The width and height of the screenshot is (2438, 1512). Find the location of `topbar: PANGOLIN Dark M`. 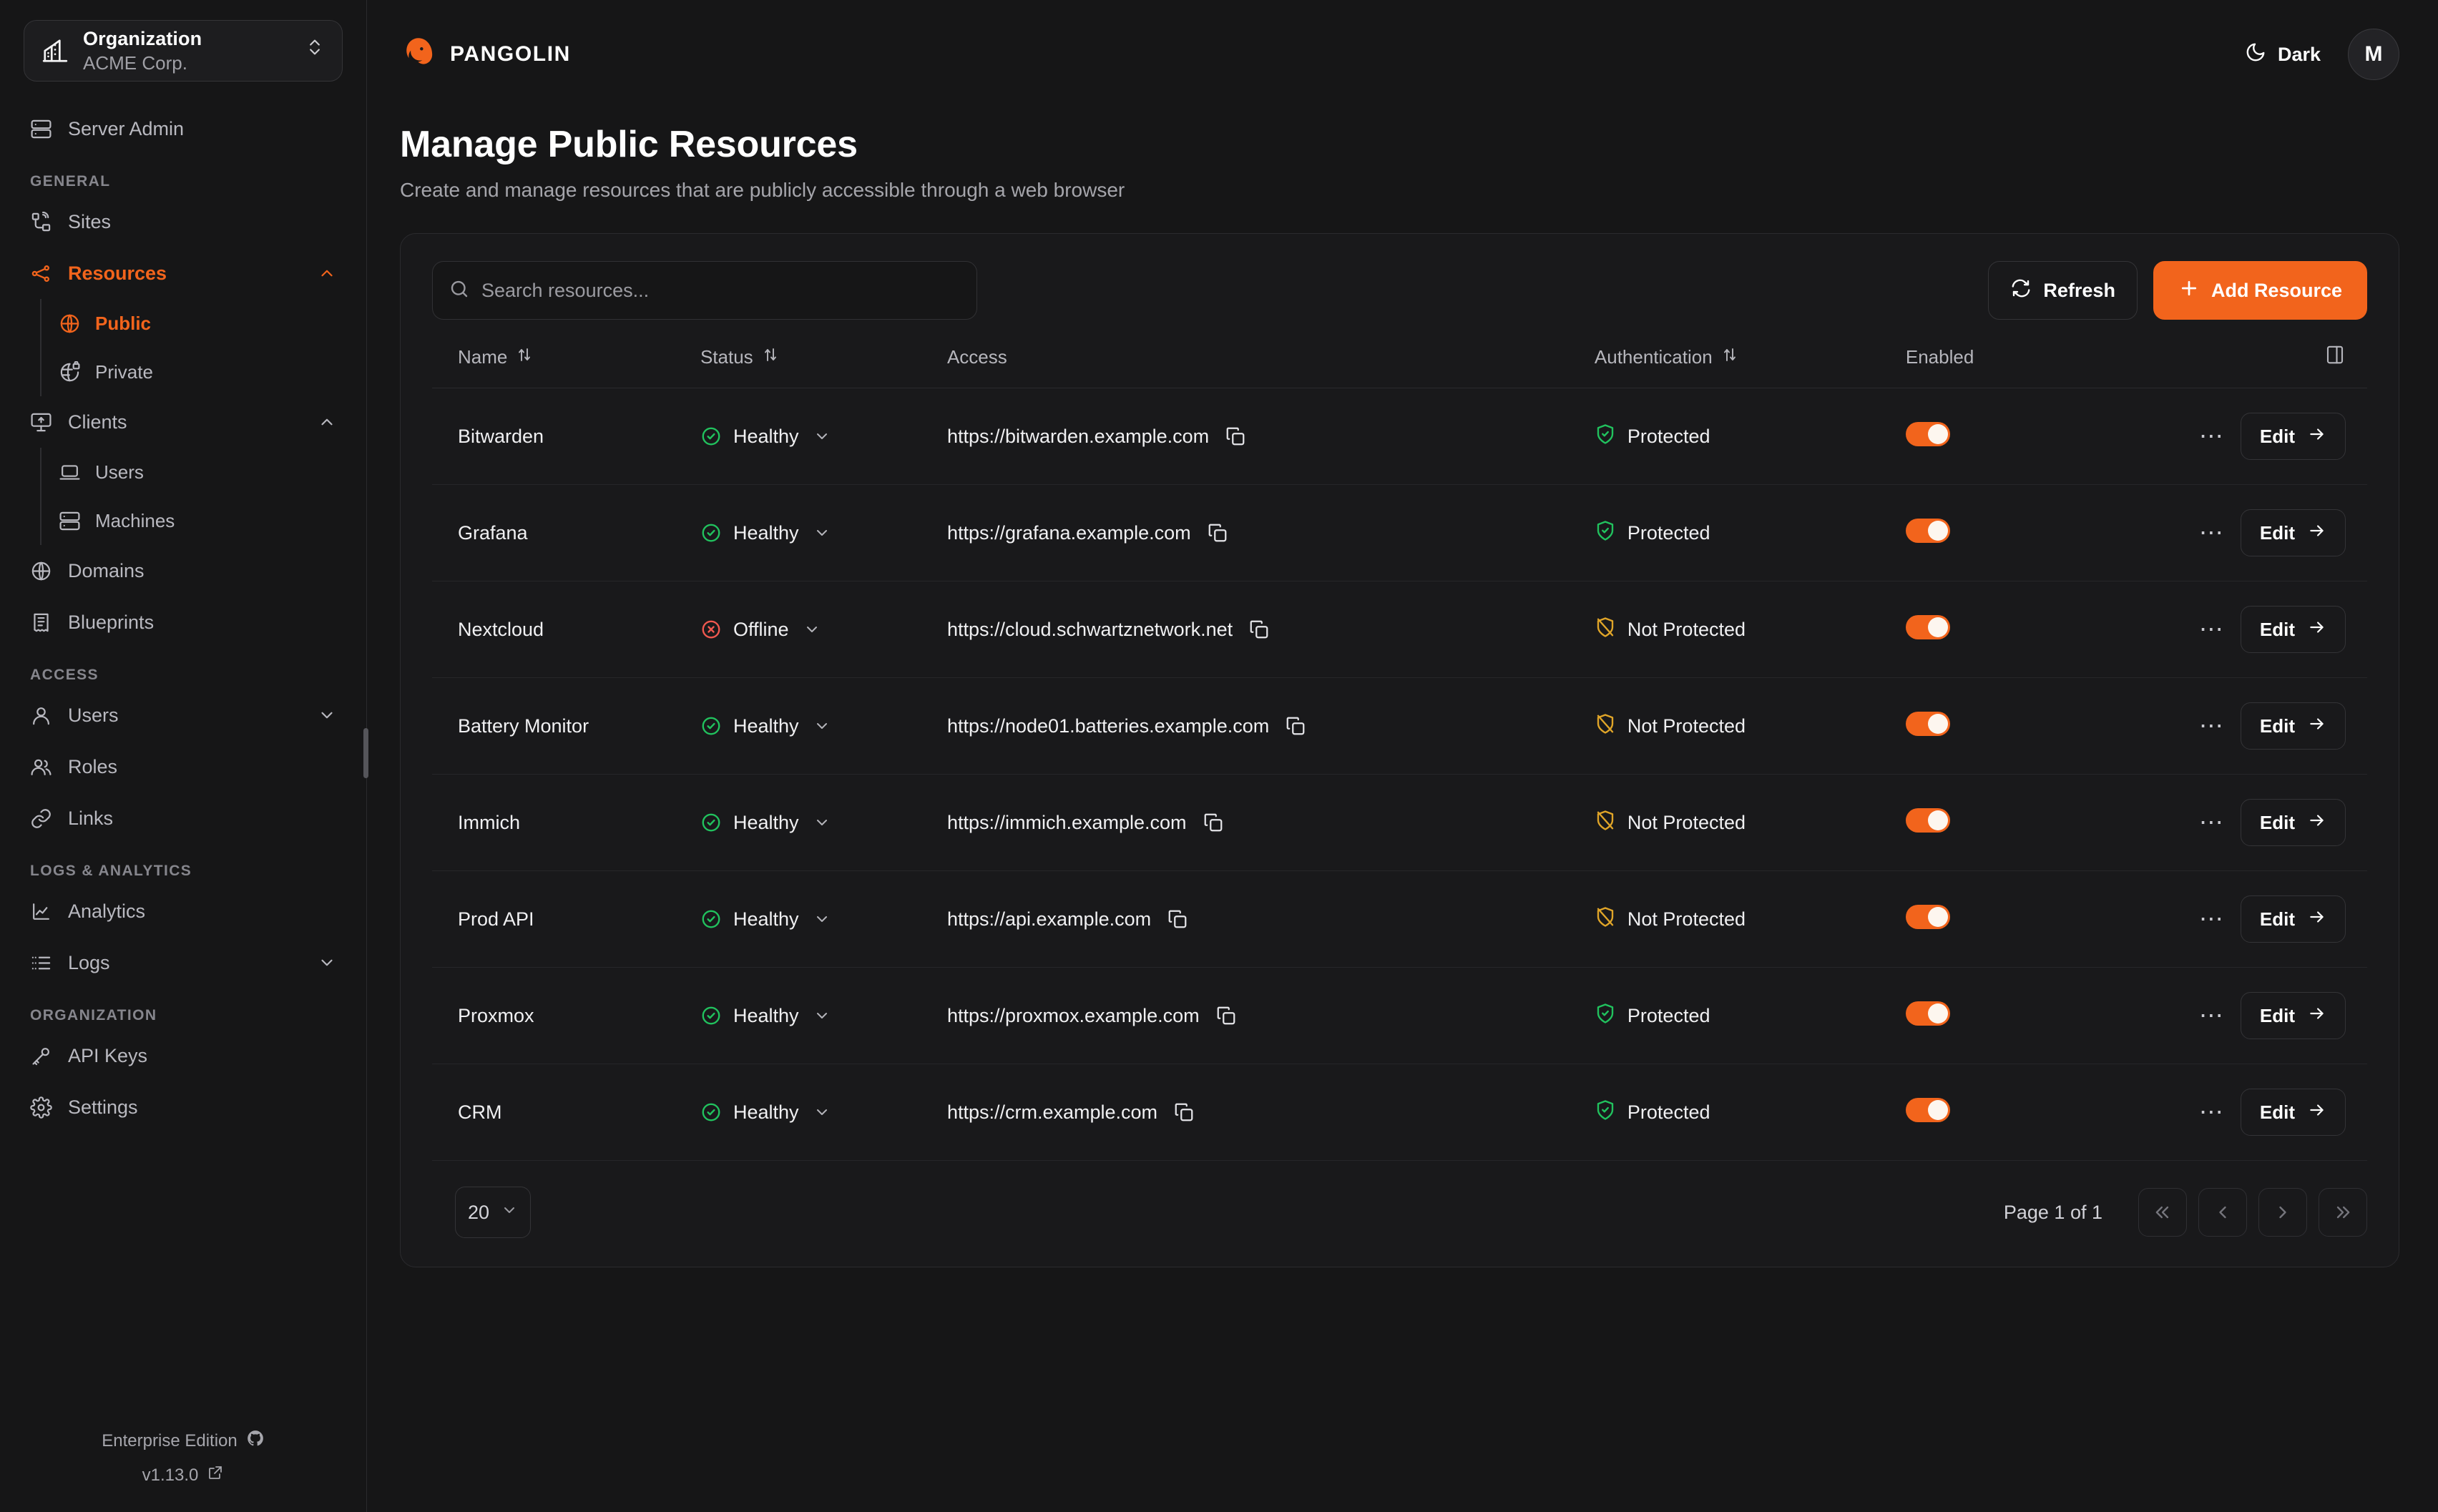

topbar: PANGOLIN Dark M is located at coordinates (1402, 54).